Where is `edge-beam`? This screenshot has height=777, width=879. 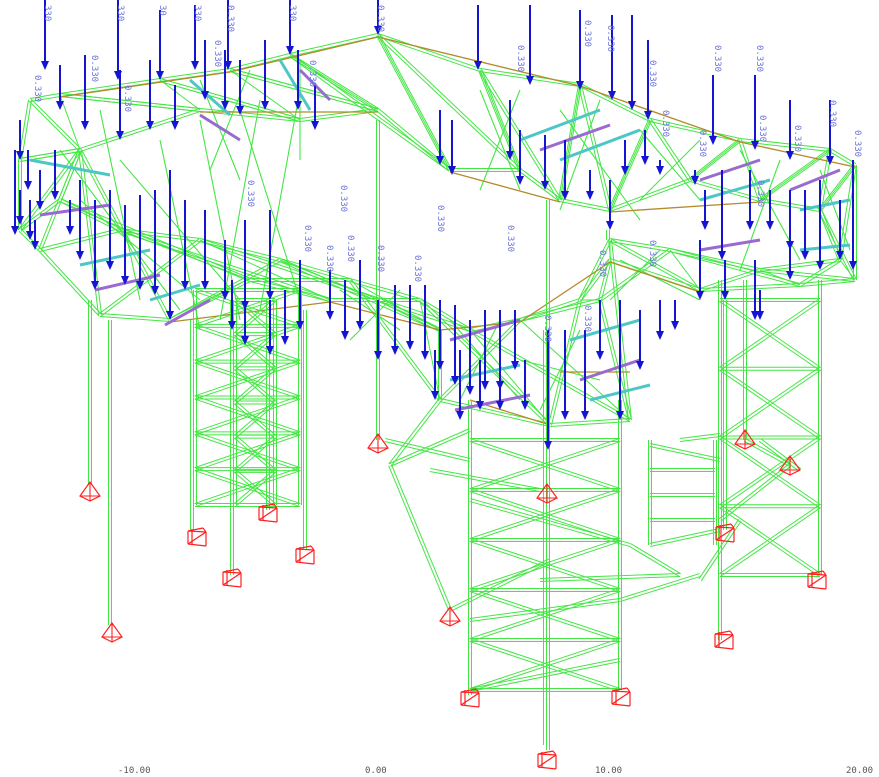
edge-beam is located at coordinates (660, 114).